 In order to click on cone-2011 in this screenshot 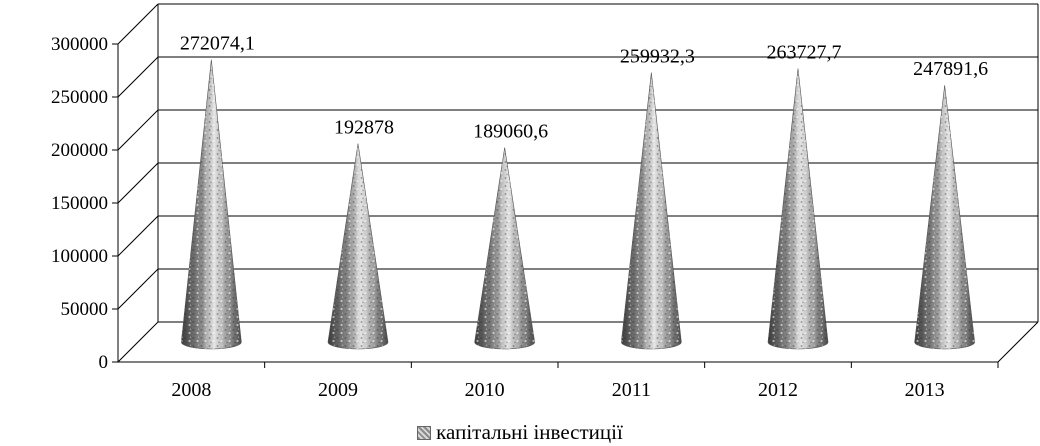, I will do `click(651, 211)`.